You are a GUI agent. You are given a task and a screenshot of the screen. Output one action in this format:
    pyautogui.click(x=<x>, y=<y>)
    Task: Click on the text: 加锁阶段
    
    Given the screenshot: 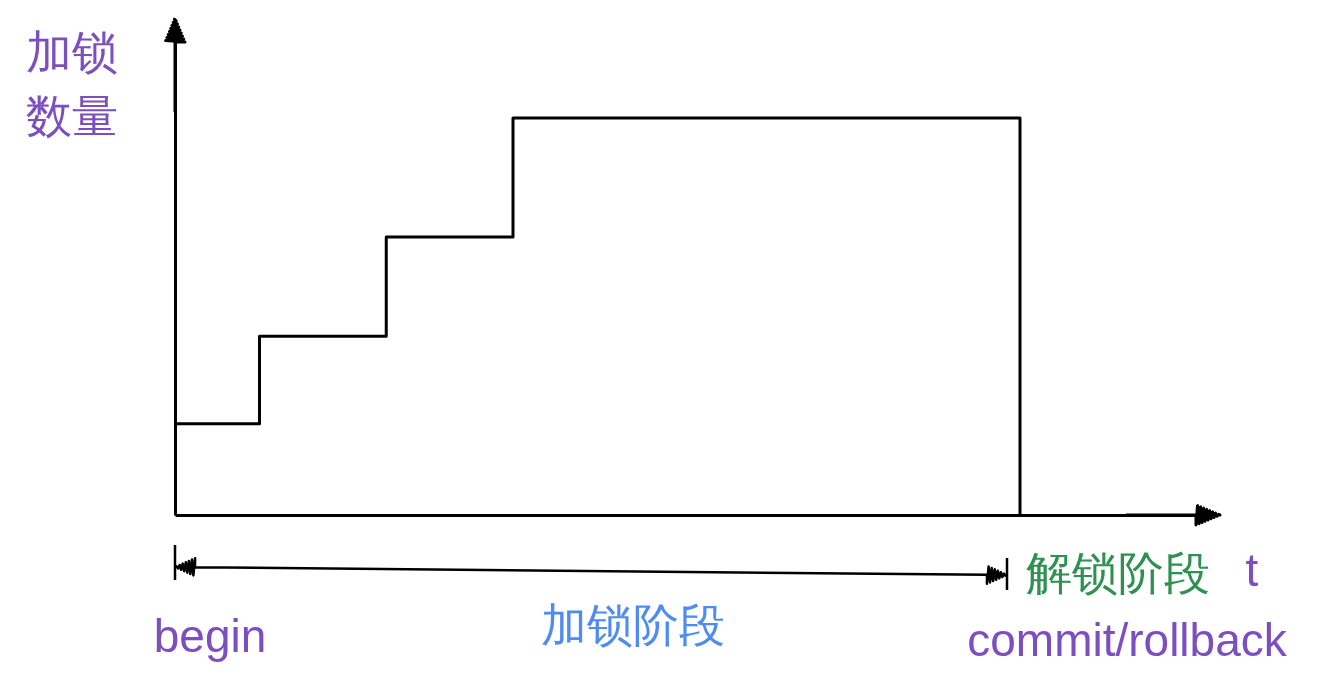 What is the action you would take?
    pyautogui.click(x=633, y=625)
    